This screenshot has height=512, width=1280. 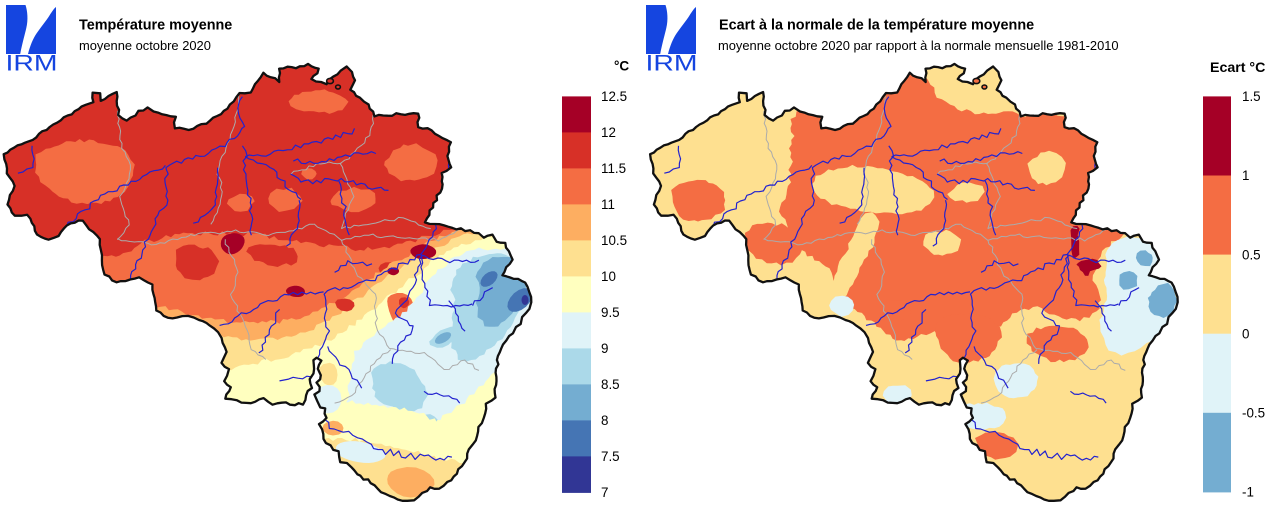 I want to click on svg-text: 0.5, so click(x=1251, y=254).